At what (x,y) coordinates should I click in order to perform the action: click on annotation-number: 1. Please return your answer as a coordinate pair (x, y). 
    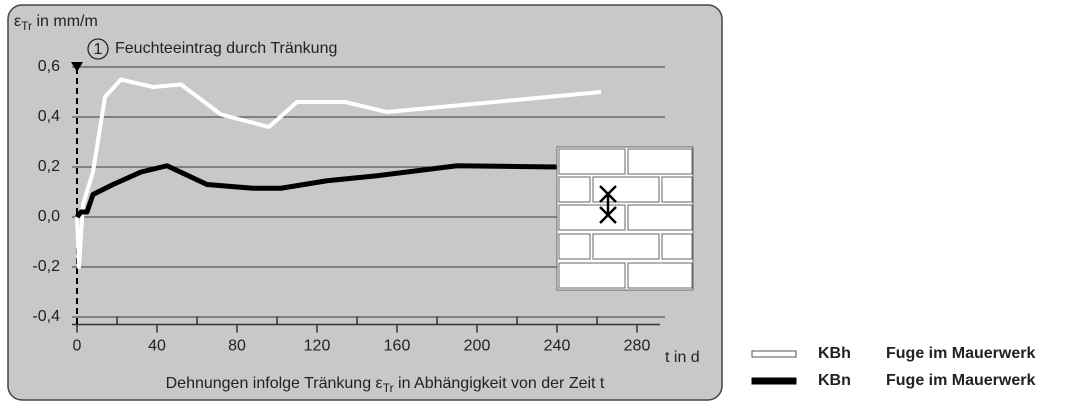
    Looking at the image, I should click on (98, 49).